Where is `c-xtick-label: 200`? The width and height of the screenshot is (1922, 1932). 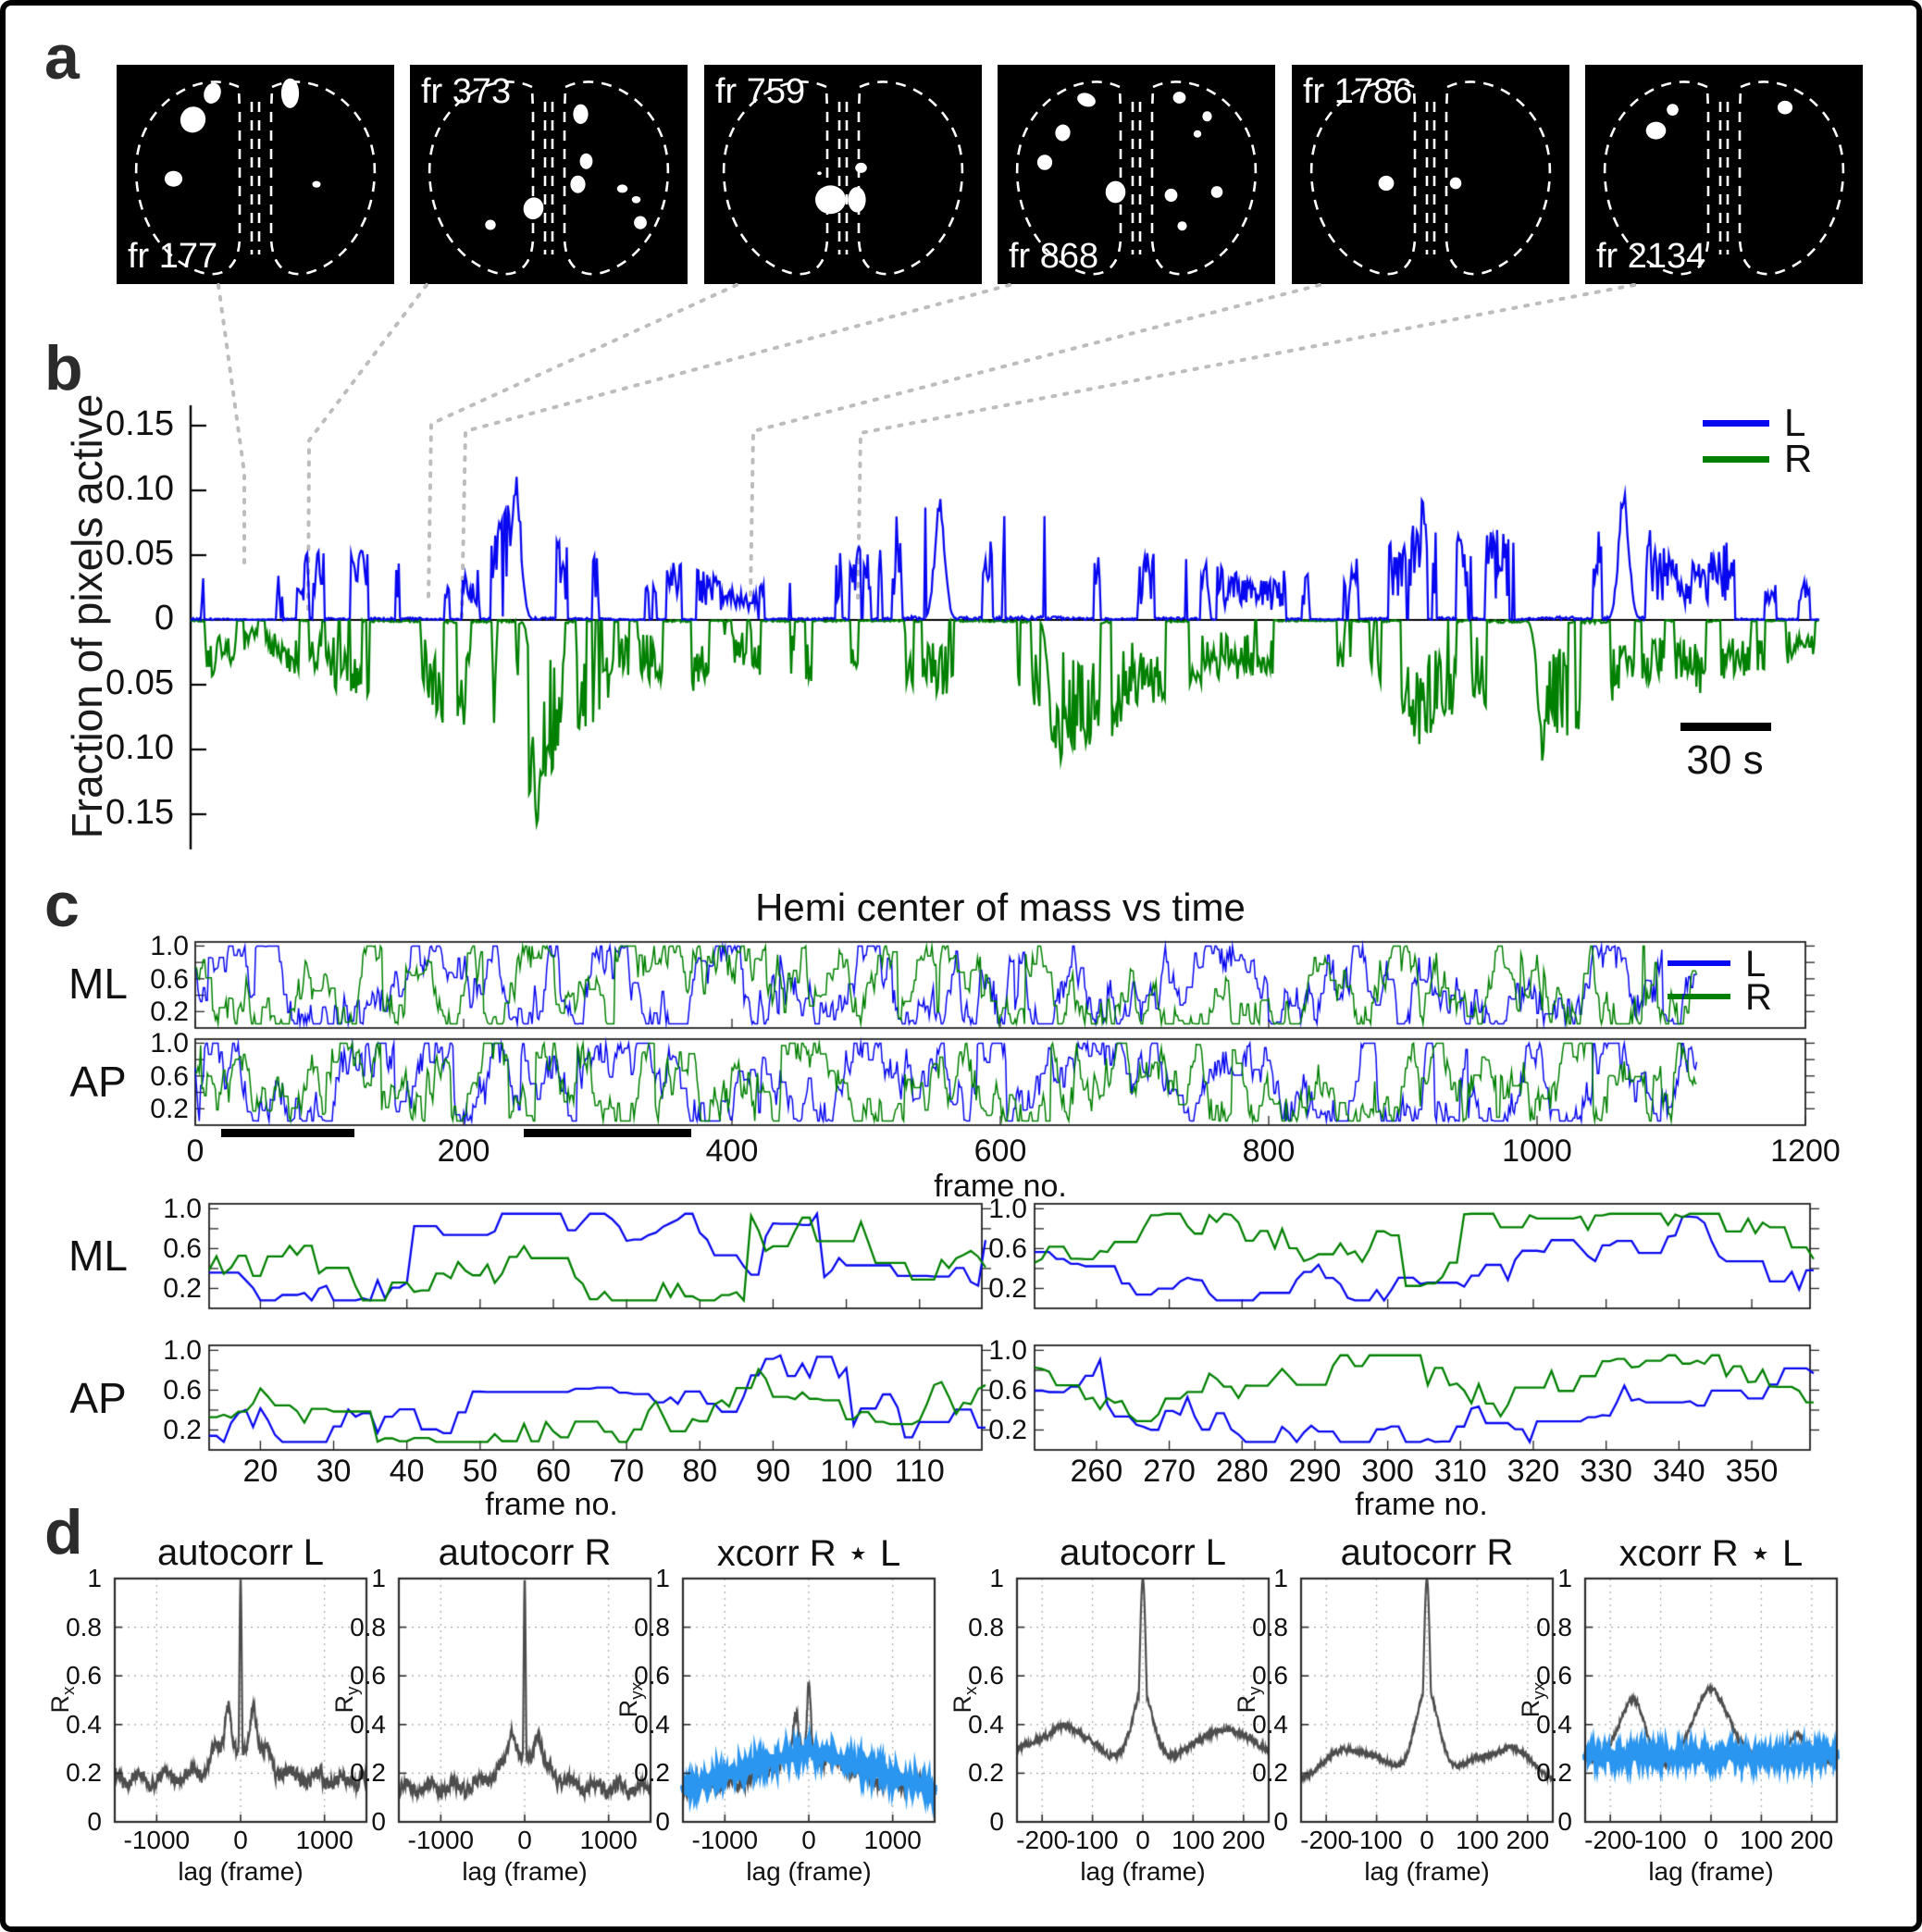
c-xtick-label: 200 is located at coordinates (463, 1151).